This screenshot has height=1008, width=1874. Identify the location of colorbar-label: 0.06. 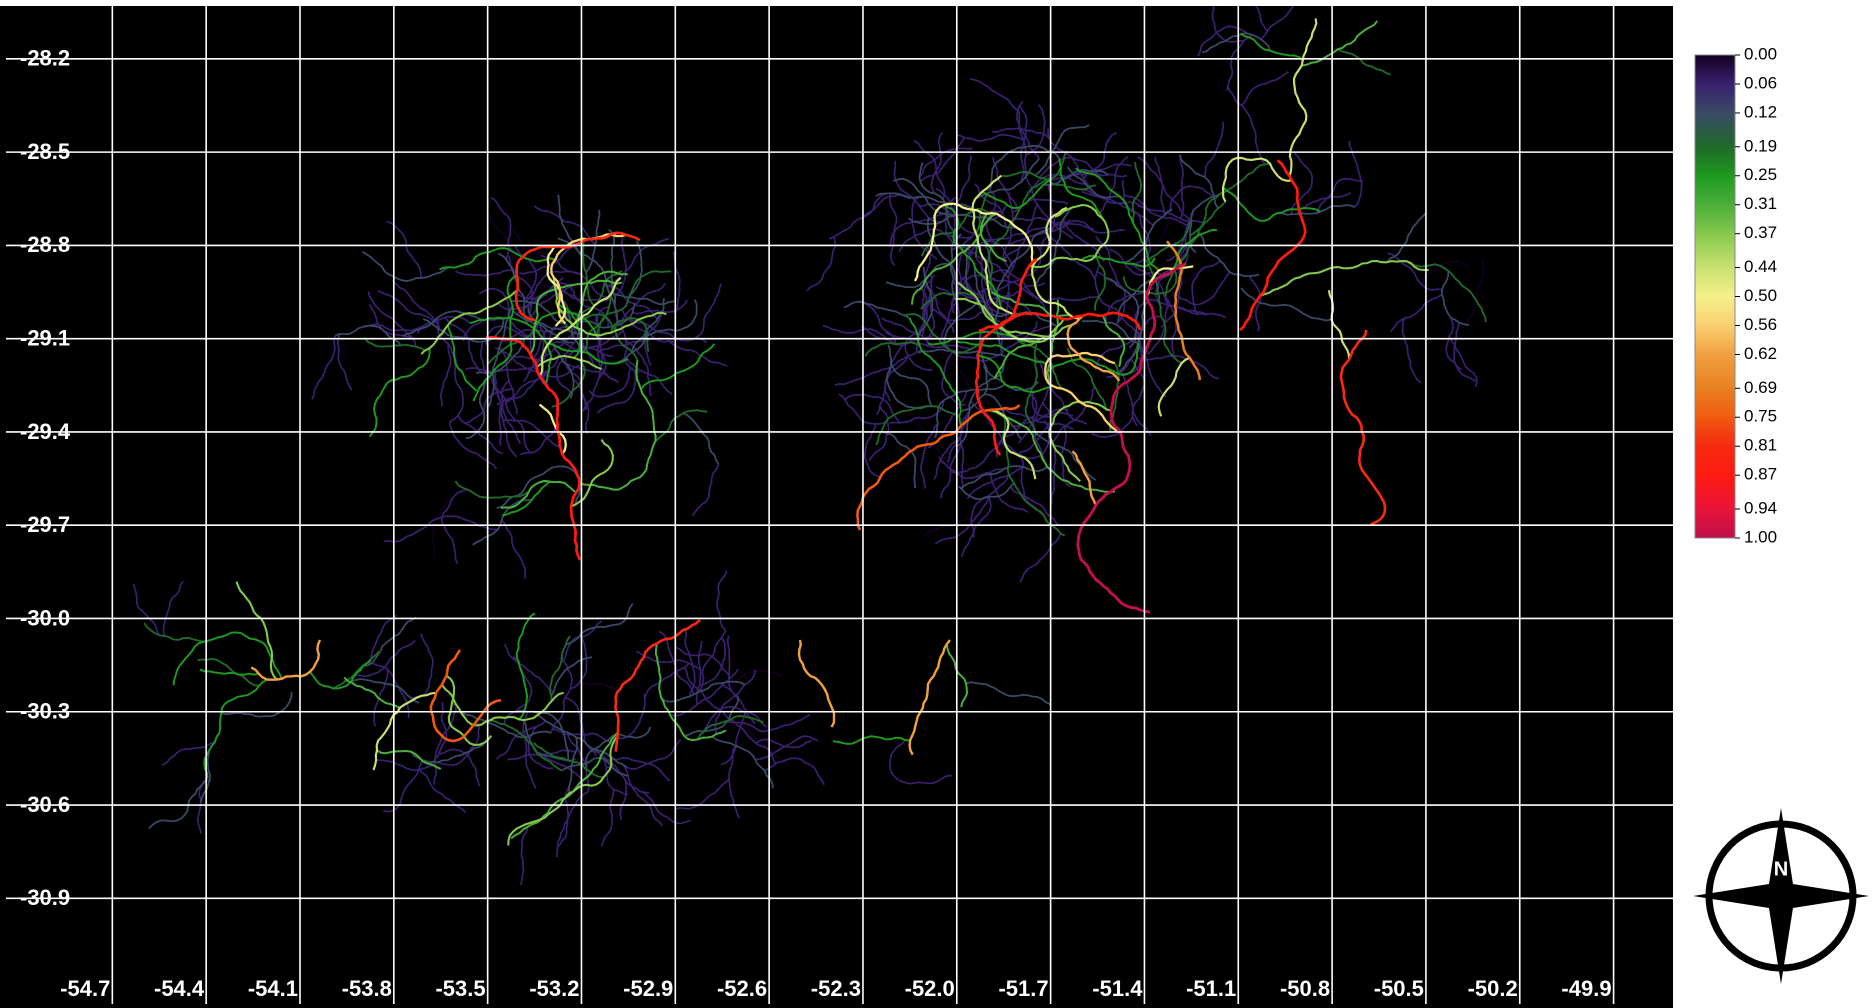
(1760, 82).